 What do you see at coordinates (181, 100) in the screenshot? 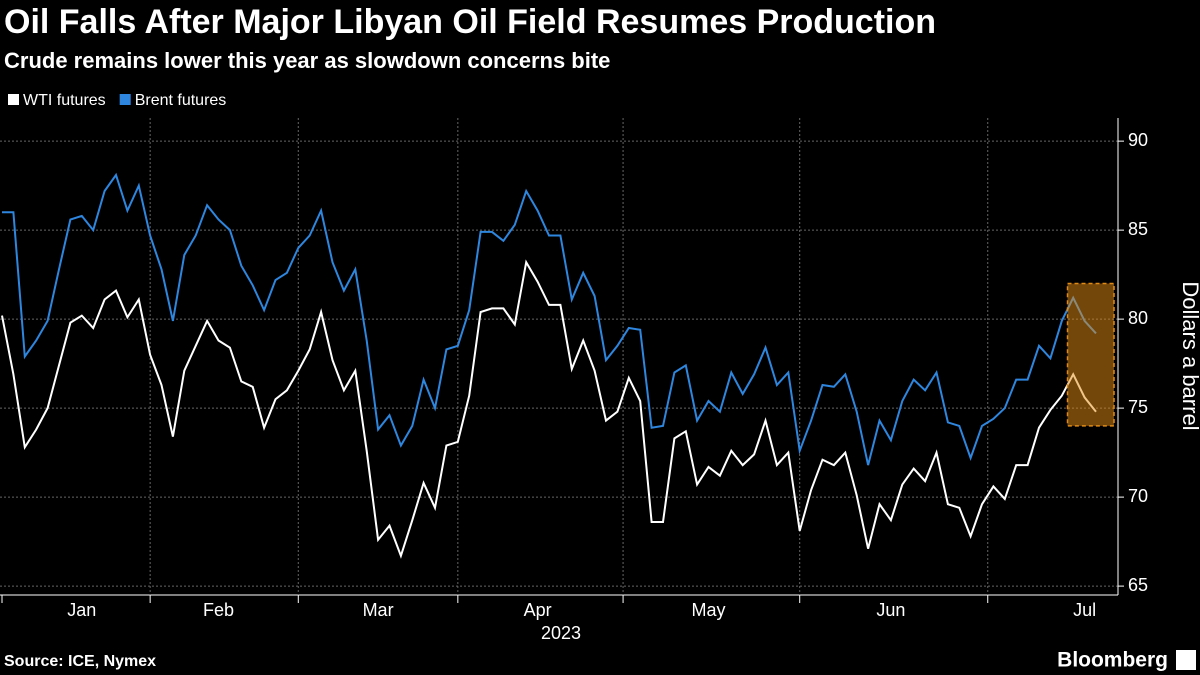
I see `legend-label: Brent futures` at bounding box center [181, 100].